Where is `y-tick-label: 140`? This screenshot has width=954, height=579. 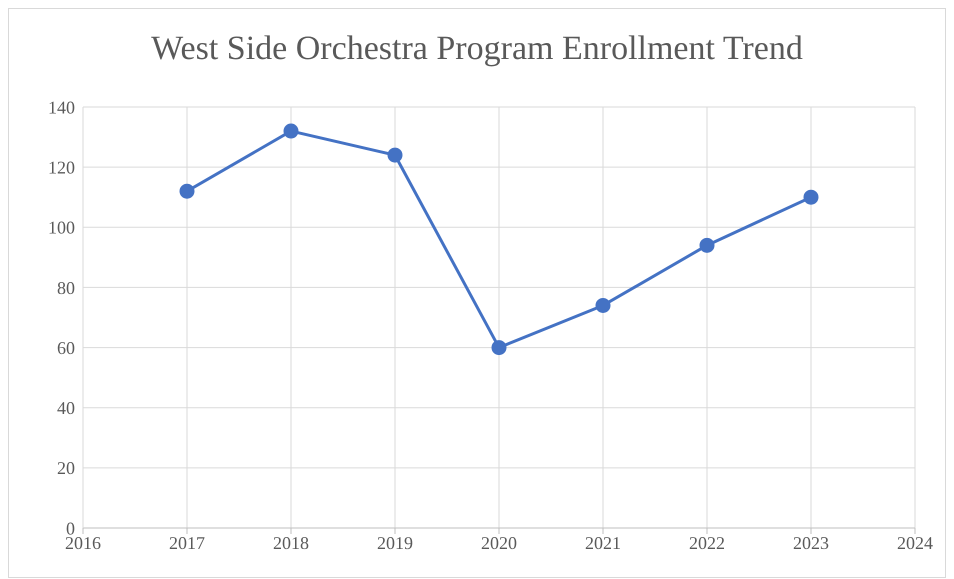
y-tick-label: 140 is located at coordinates (61, 107).